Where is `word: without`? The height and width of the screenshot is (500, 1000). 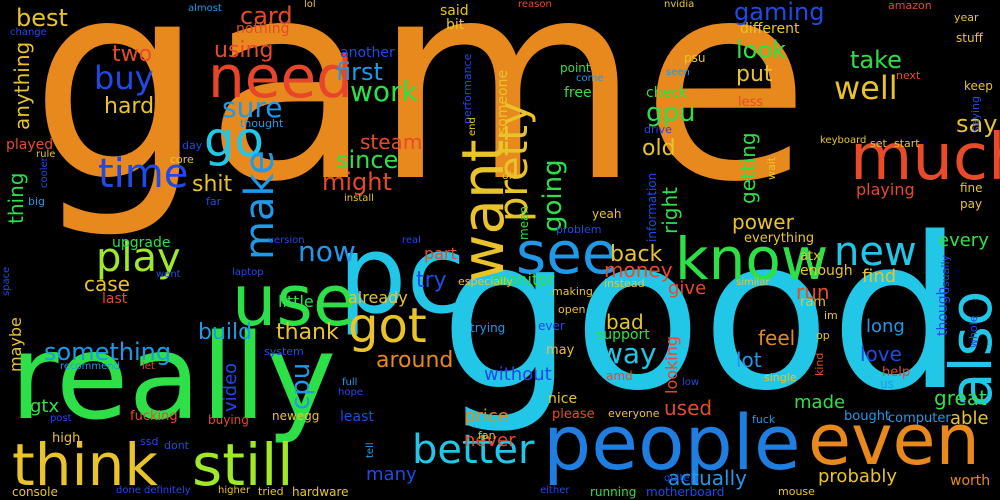 word: without is located at coordinates (518, 374).